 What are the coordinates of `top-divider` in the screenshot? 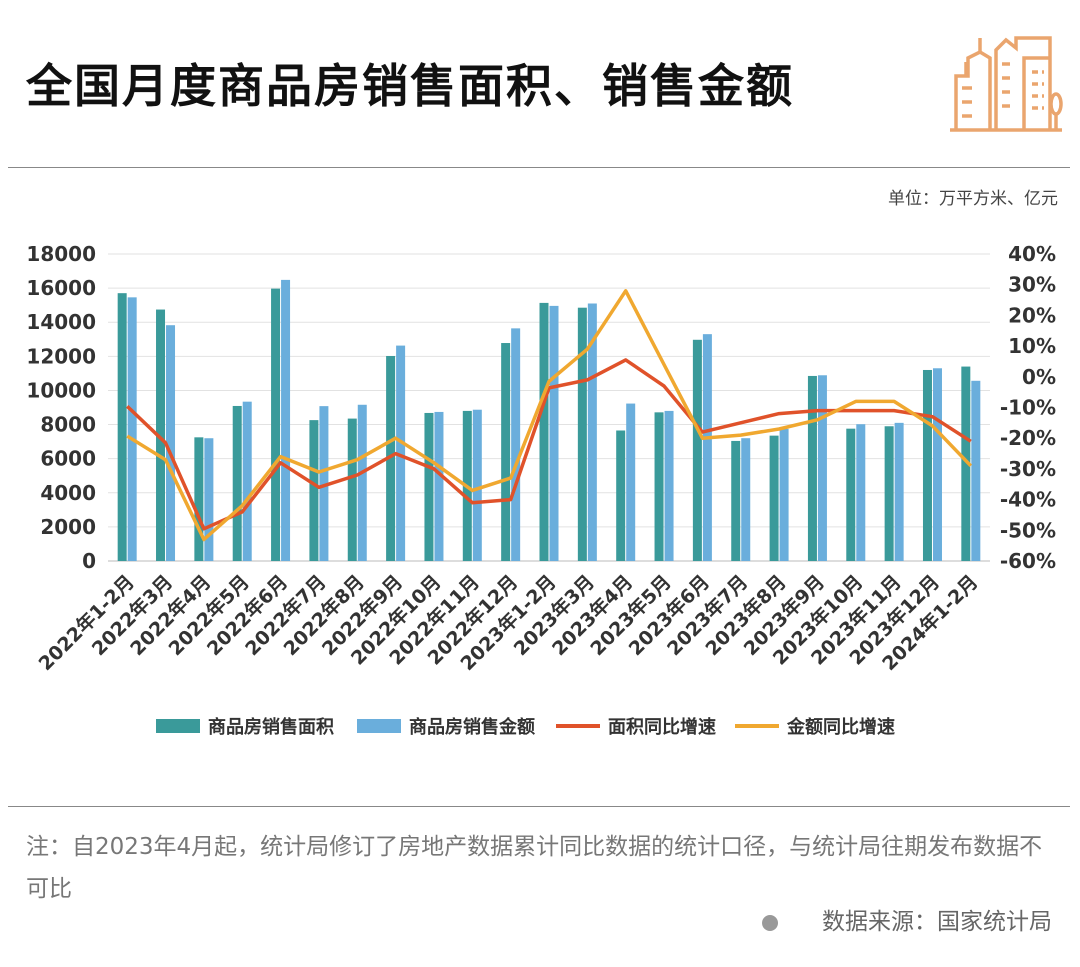 It's located at (539, 167).